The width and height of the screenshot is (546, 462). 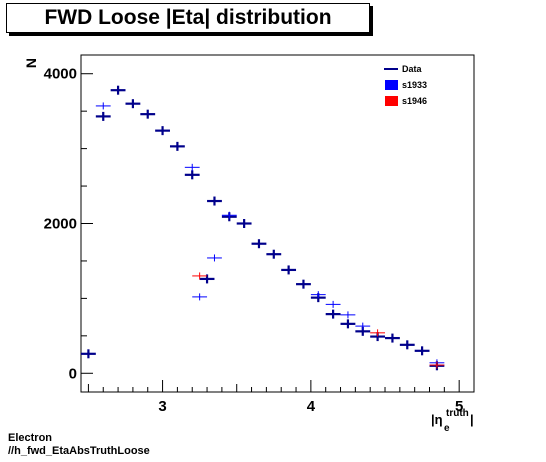 What do you see at coordinates (60, 224) in the screenshot?
I see `y-tick-label: 2000` at bounding box center [60, 224].